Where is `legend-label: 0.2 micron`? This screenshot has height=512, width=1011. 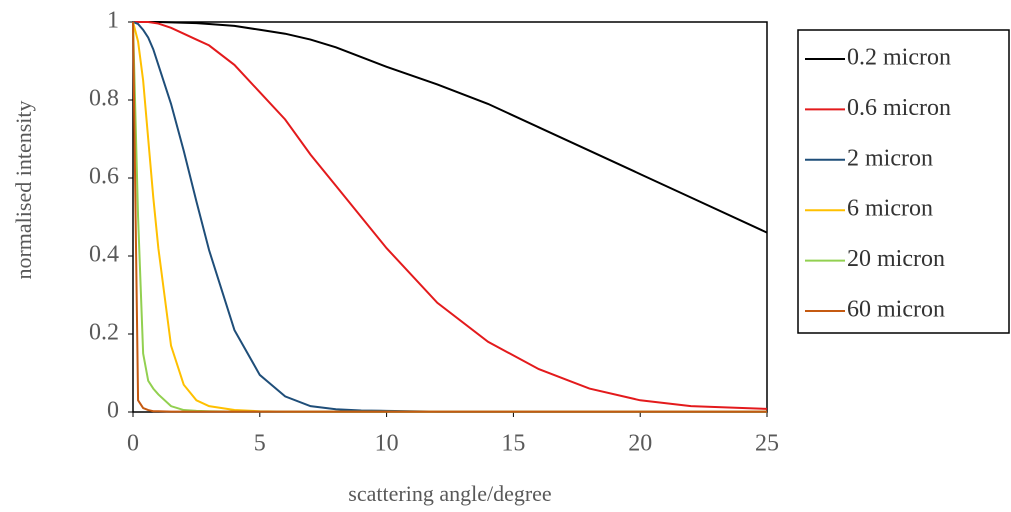 legend-label: 0.2 micron is located at coordinates (899, 58).